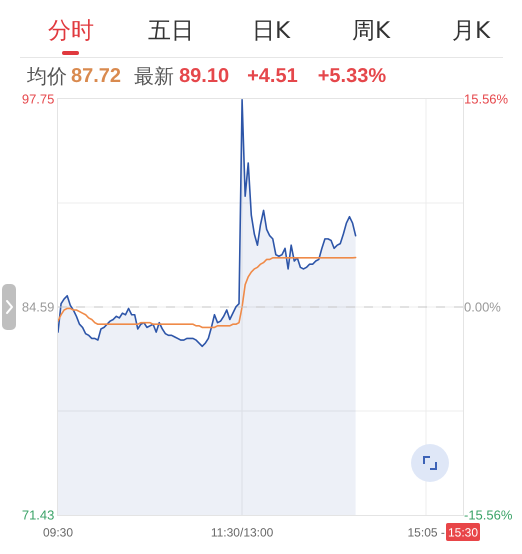  What do you see at coordinates (352, 76) in the screenshot?
I see `text: +5.33%` at bounding box center [352, 76].